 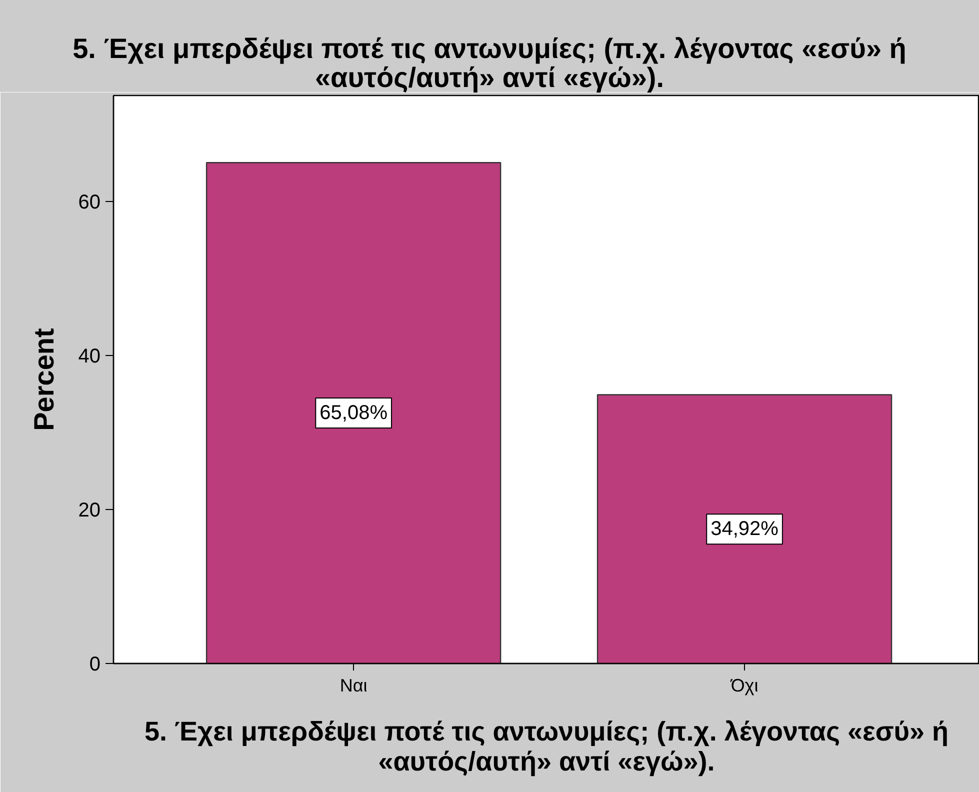 What do you see at coordinates (744, 686) in the screenshot?
I see `x-tick-label: Όχι` at bounding box center [744, 686].